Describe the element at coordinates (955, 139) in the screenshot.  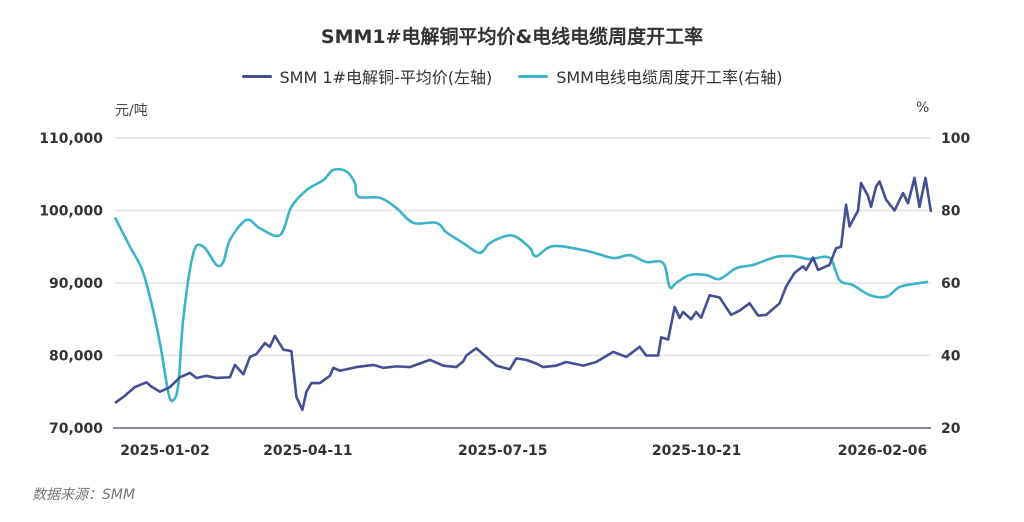
I see `right-tick-label: 100` at that location.